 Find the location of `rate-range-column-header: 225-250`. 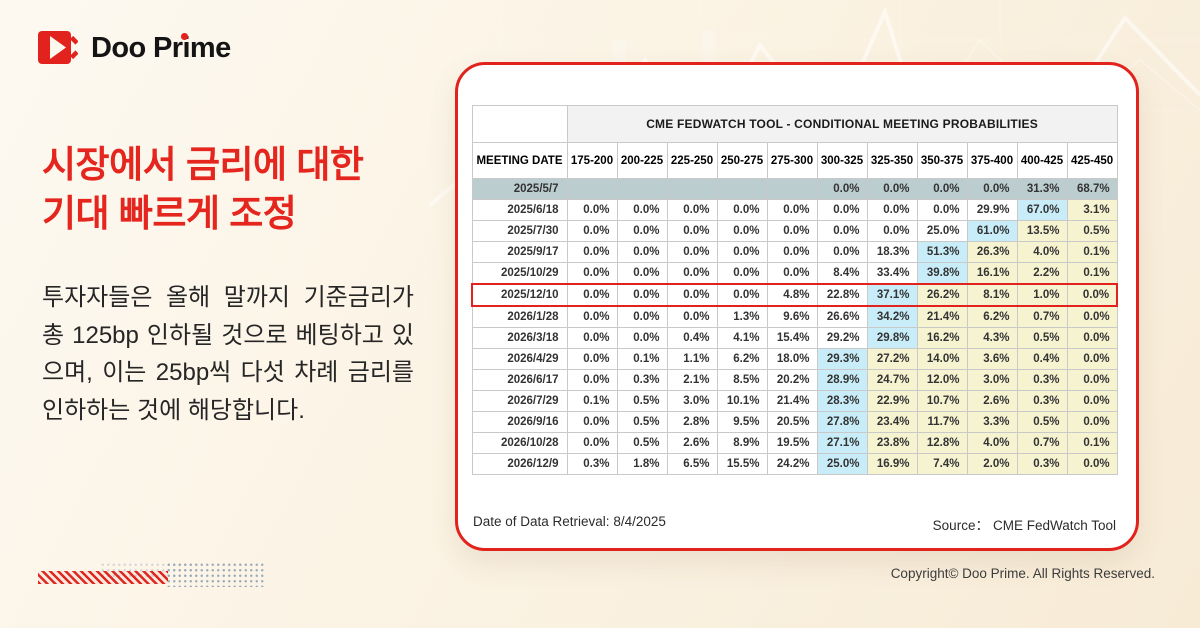

rate-range-column-header: 225-250 is located at coordinates (692, 160).